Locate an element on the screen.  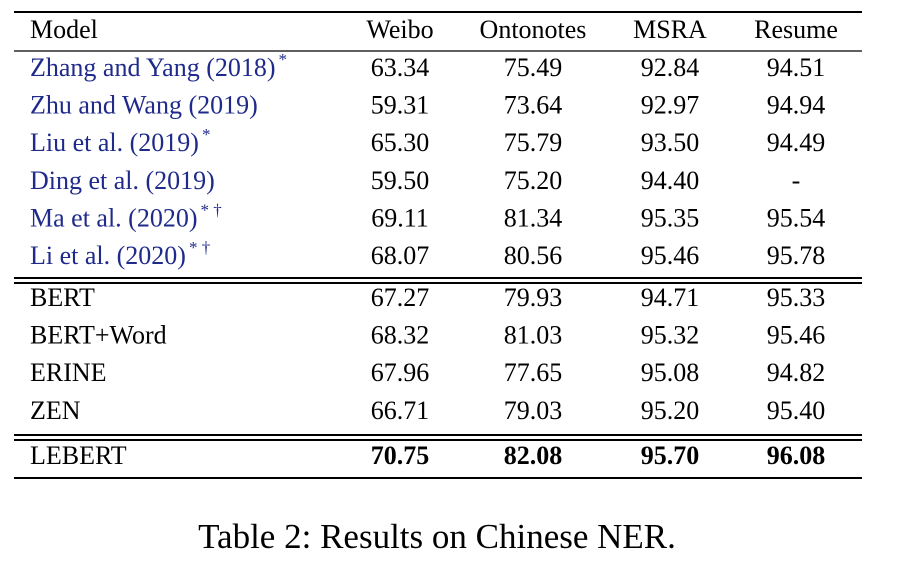
model-name: Zhang and Yang (2018) * is located at coordinates (158, 66).